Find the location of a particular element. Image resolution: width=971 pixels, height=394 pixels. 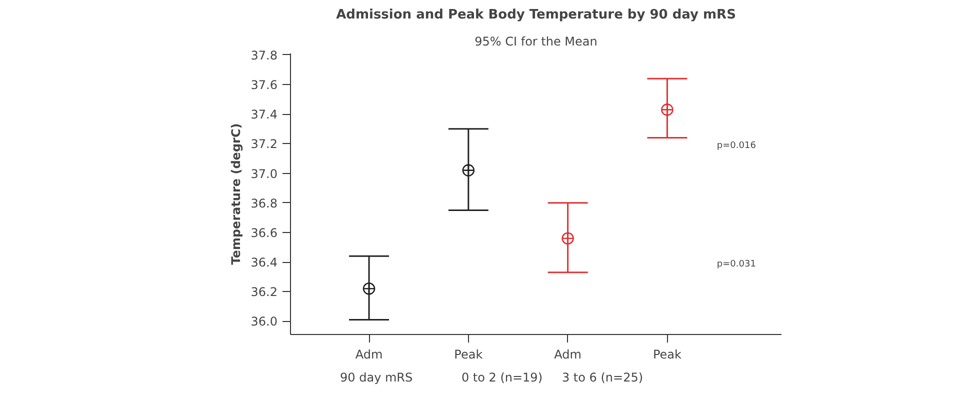

y-tick-label: 36.0 is located at coordinates (264, 321).